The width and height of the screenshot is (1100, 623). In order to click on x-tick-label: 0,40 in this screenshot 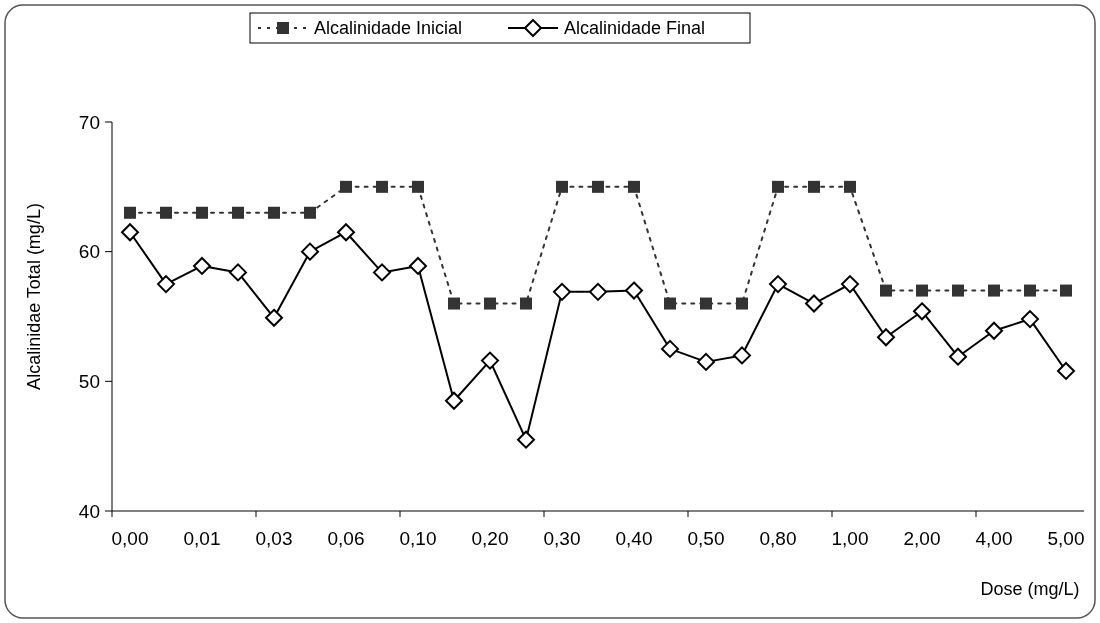, I will do `click(634, 538)`.